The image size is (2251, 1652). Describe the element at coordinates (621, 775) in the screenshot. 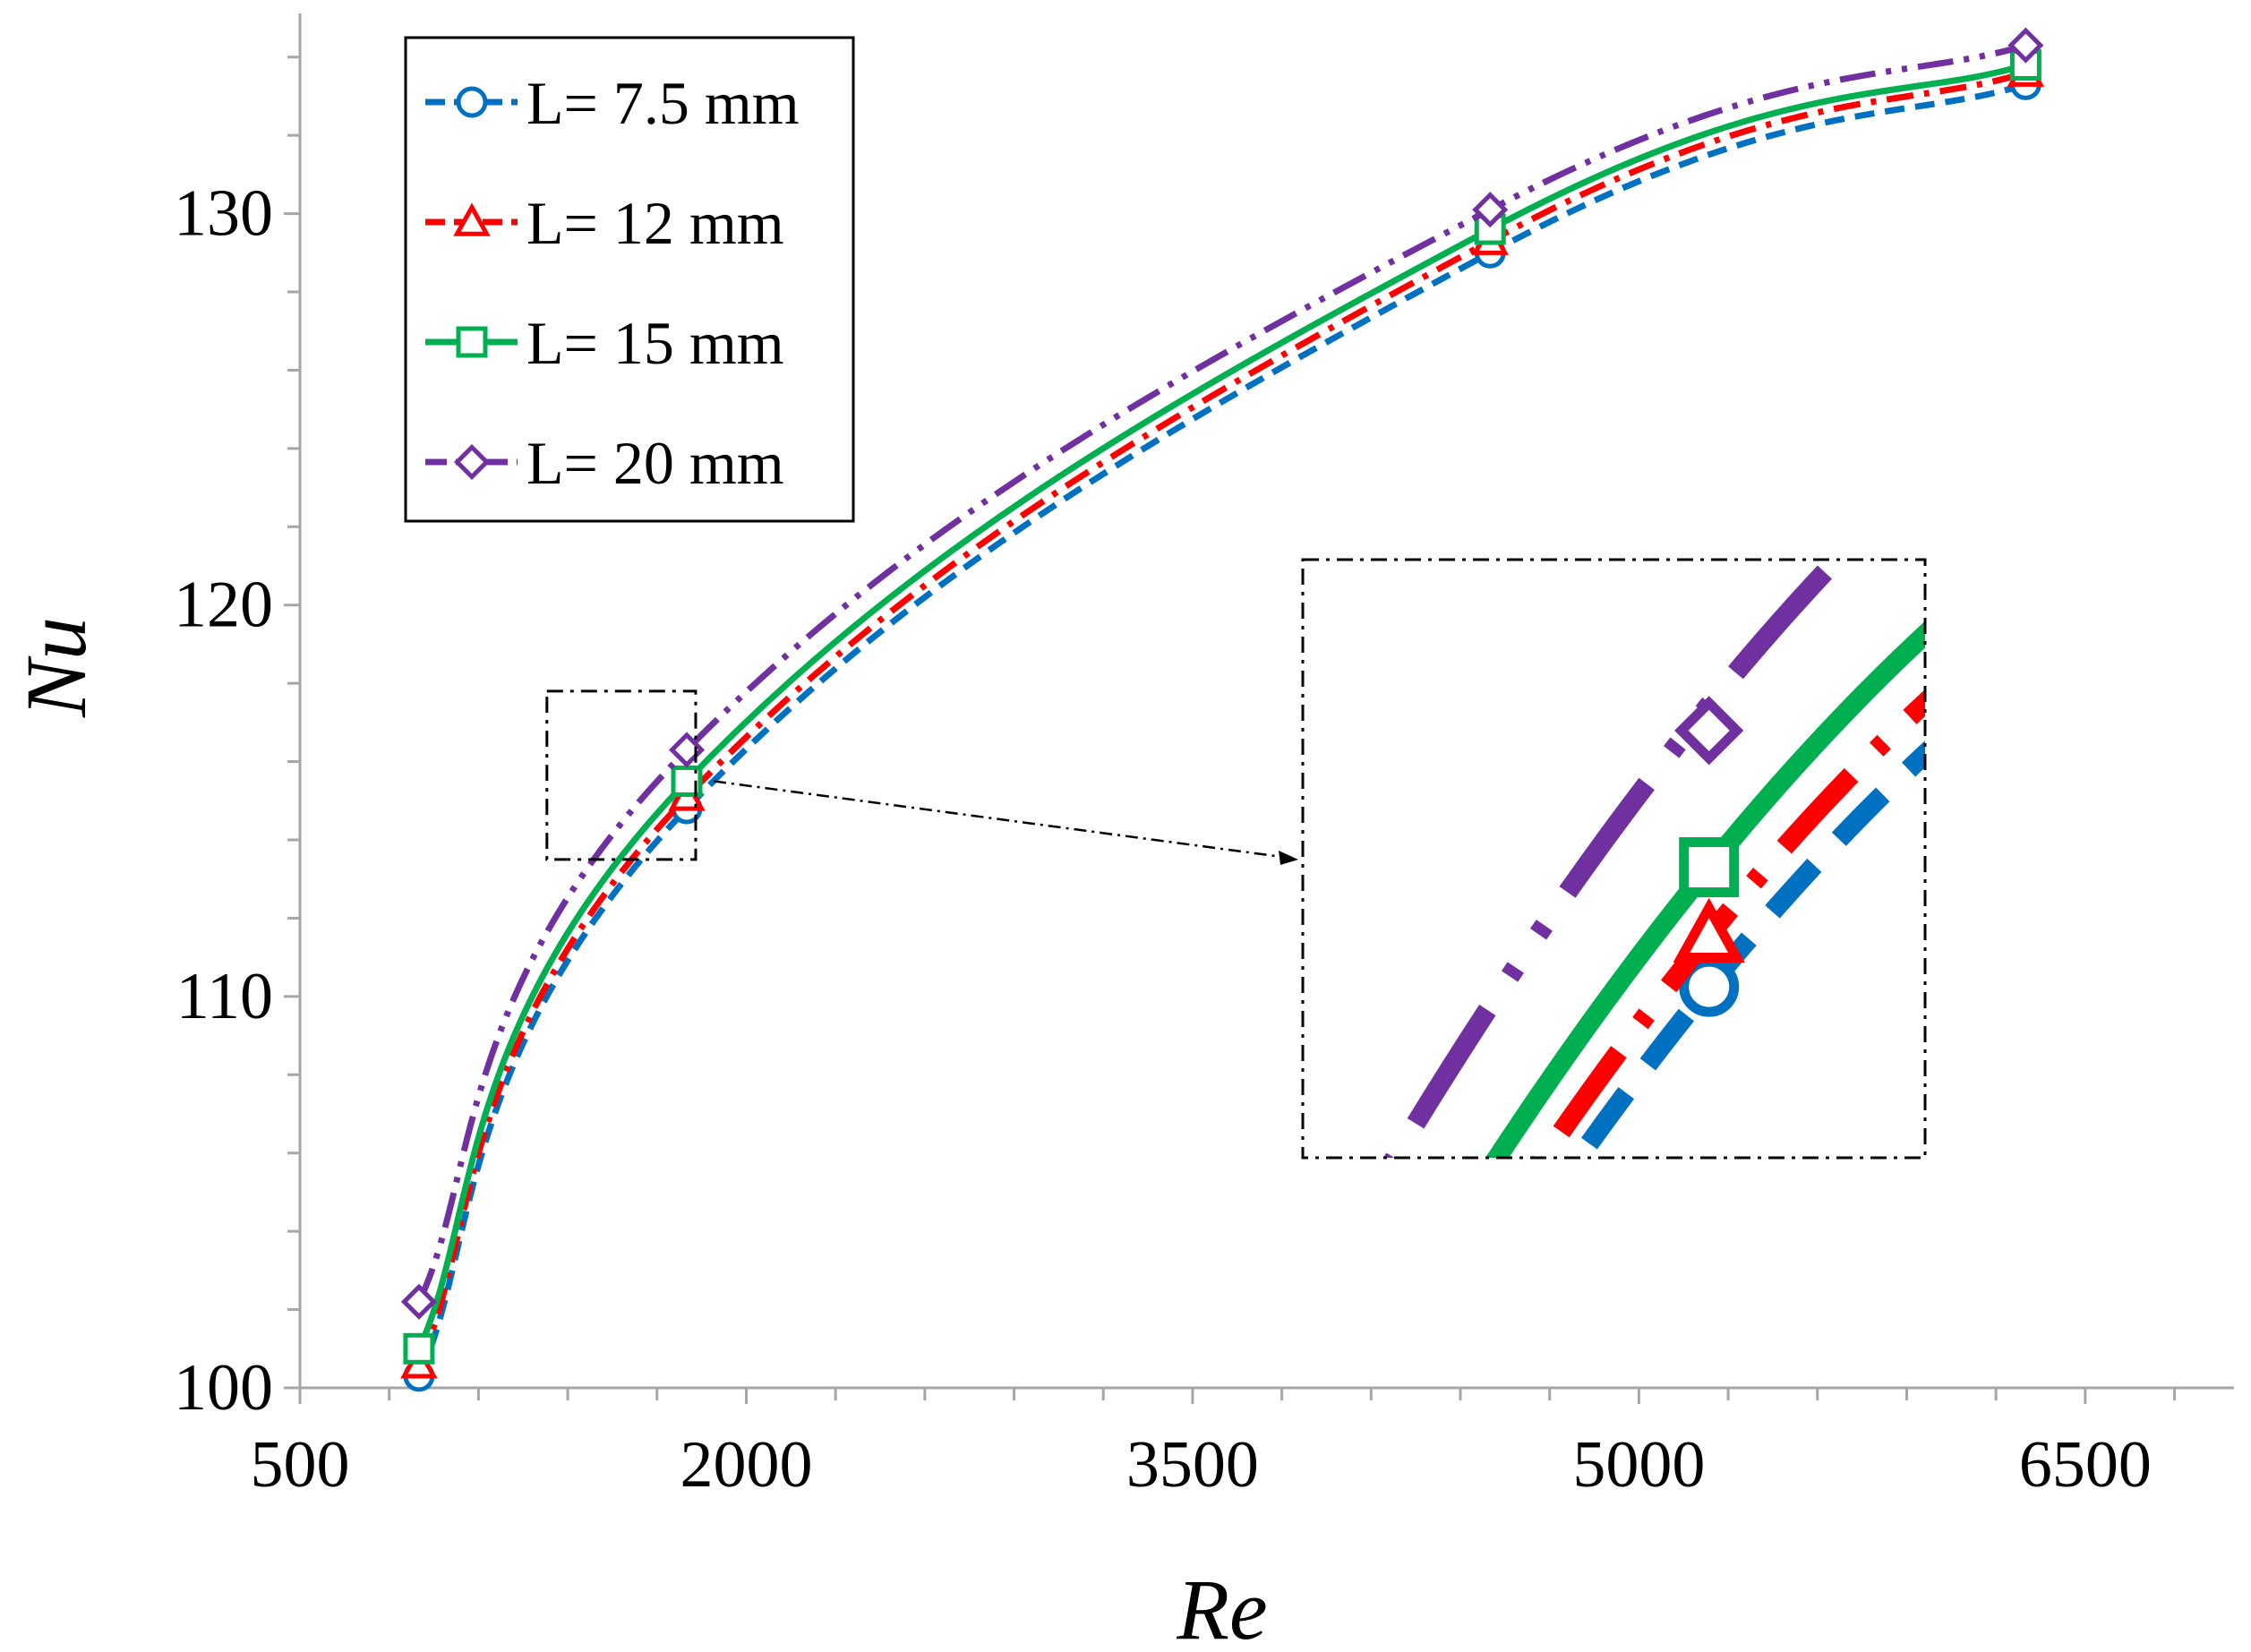

I see `zoom-source-box` at that location.